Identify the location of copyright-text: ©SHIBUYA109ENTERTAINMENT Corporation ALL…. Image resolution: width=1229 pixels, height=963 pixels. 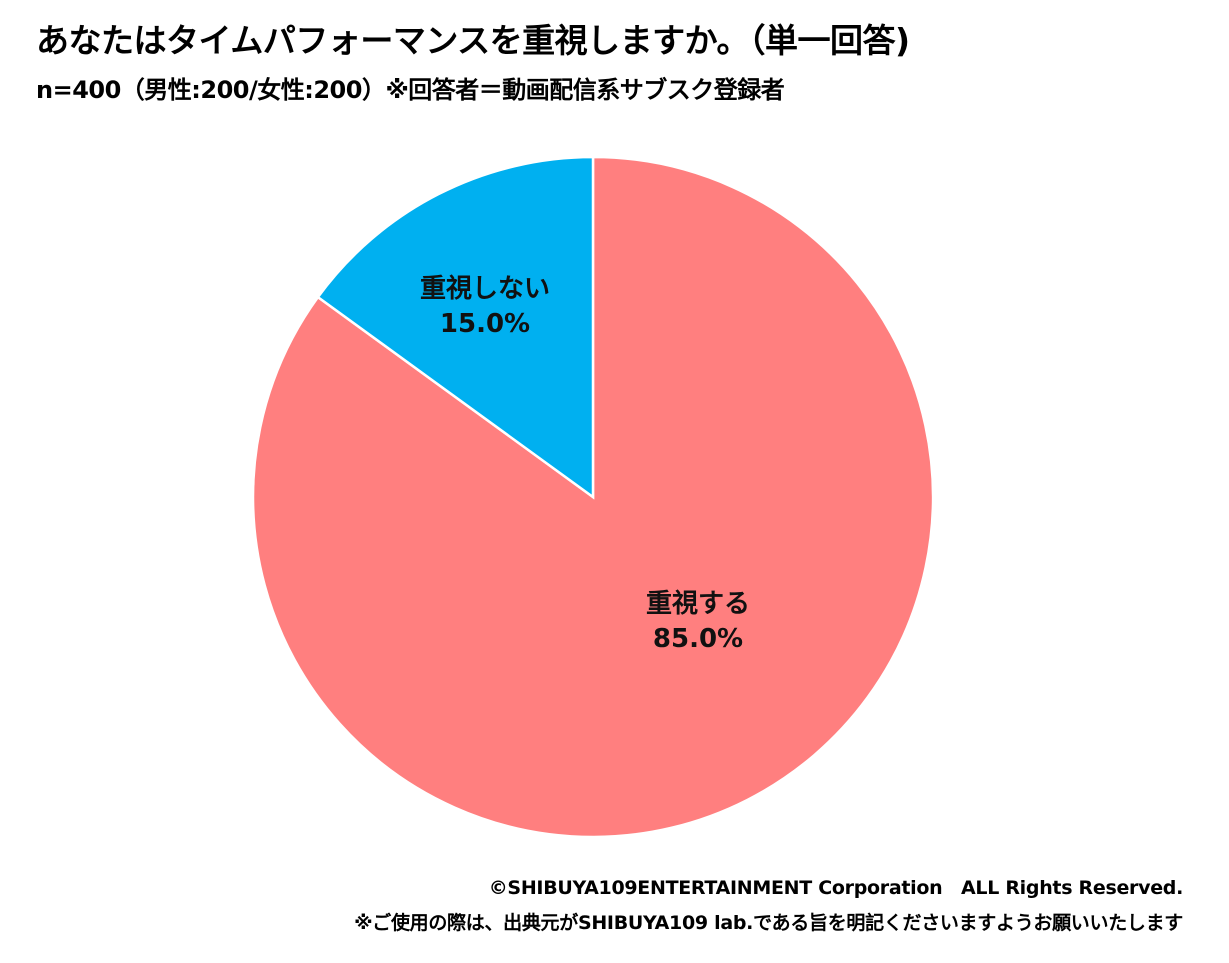
(836, 888).